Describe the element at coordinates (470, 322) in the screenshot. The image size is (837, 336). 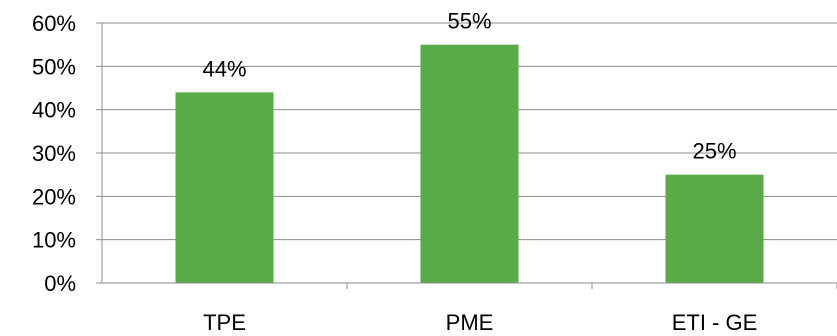
I see `x-category-label: PME` at that location.